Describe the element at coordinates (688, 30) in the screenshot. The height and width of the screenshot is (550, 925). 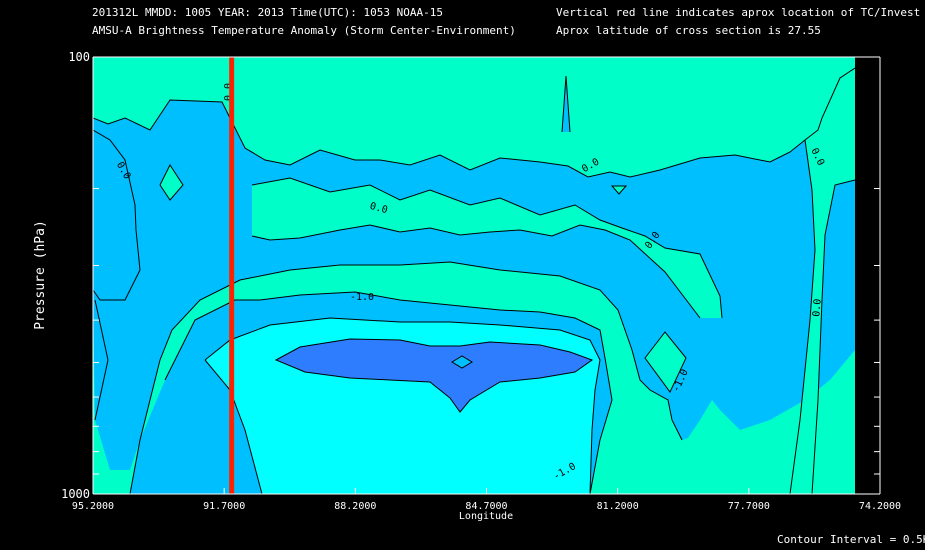
I see `header-note-2: Aprox latitude of cross section is 27.55` at that location.